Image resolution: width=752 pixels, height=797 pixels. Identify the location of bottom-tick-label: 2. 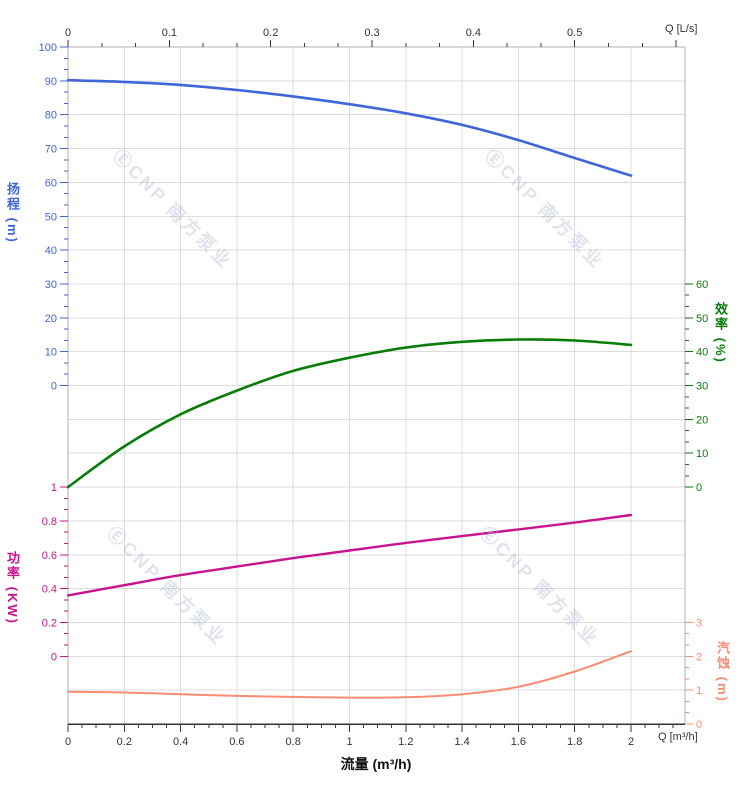
(631, 742).